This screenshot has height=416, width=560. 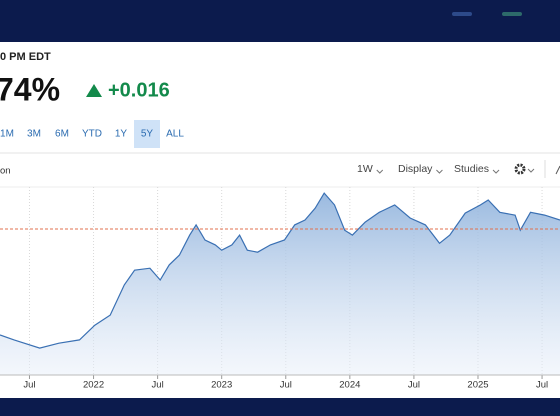 I want to click on x-tick-label: 2022, so click(x=93, y=385).